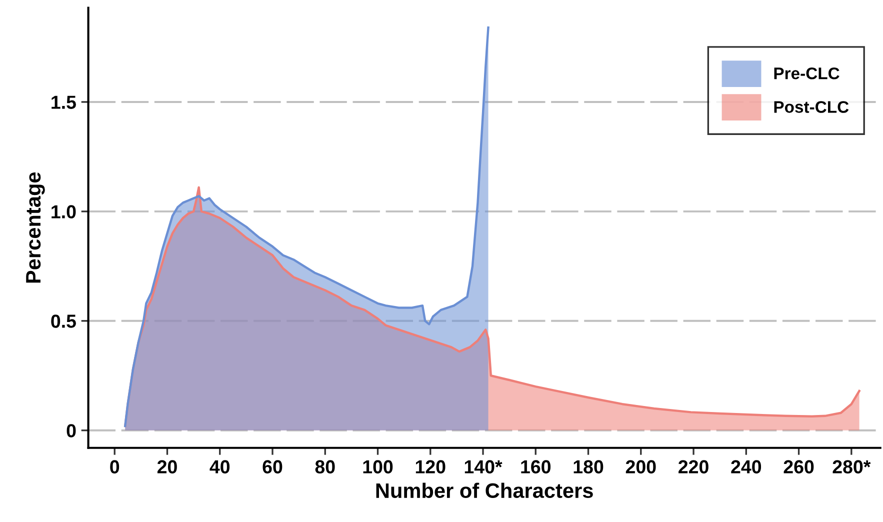 The height and width of the screenshot is (522, 883). I want to click on x-tick-label: 80, so click(325, 467).